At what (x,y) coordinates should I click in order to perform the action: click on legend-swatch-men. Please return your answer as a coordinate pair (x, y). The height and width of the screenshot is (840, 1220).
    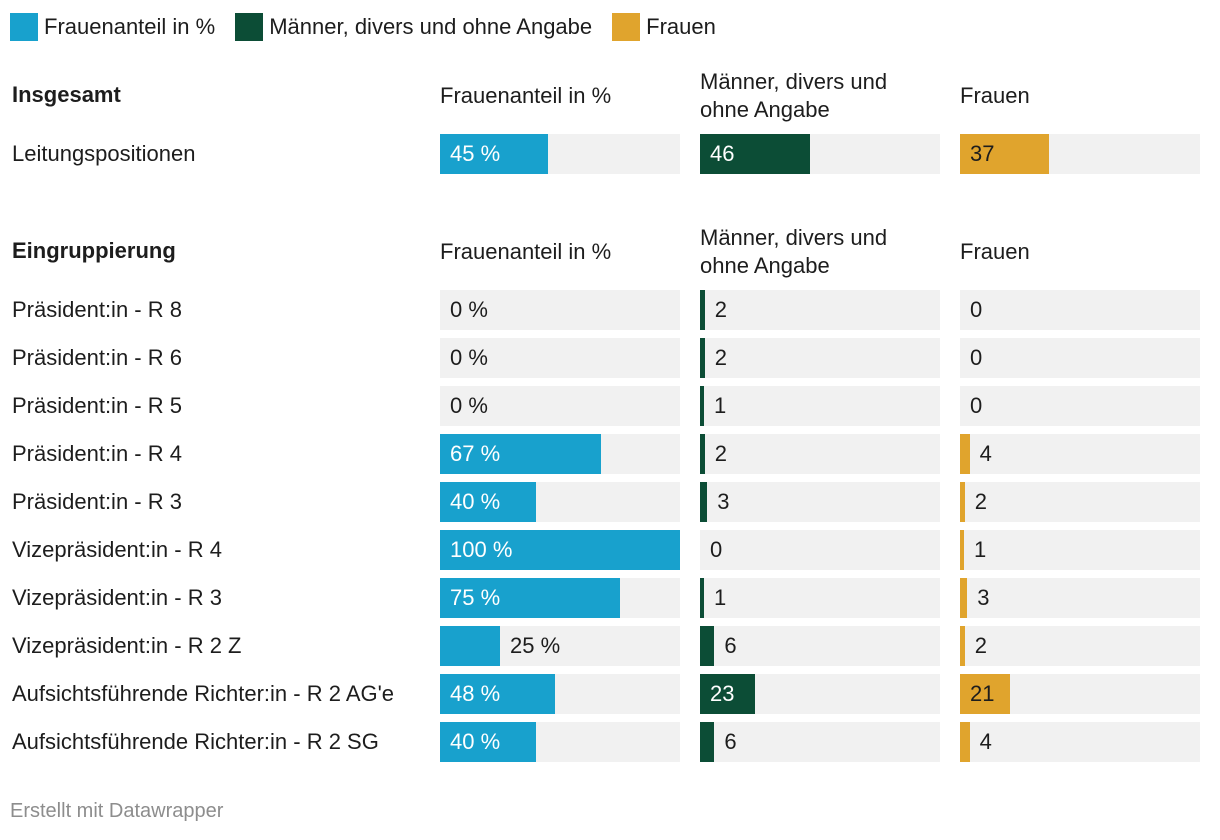
    Looking at the image, I should click on (249, 27).